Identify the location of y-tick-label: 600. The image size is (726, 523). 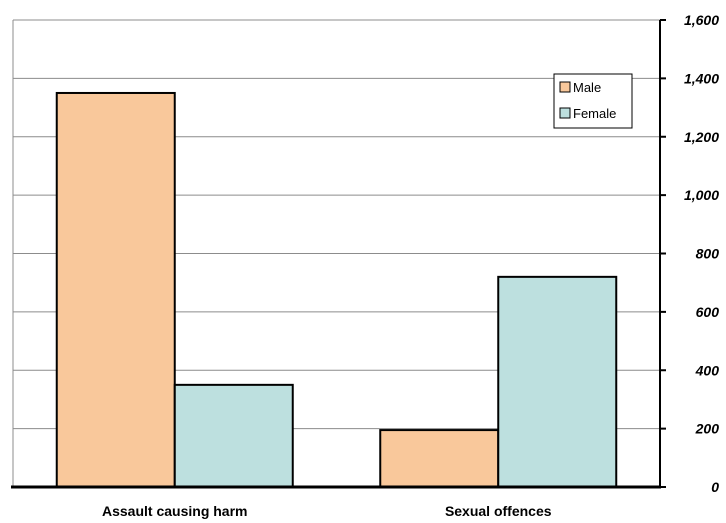
(708, 312).